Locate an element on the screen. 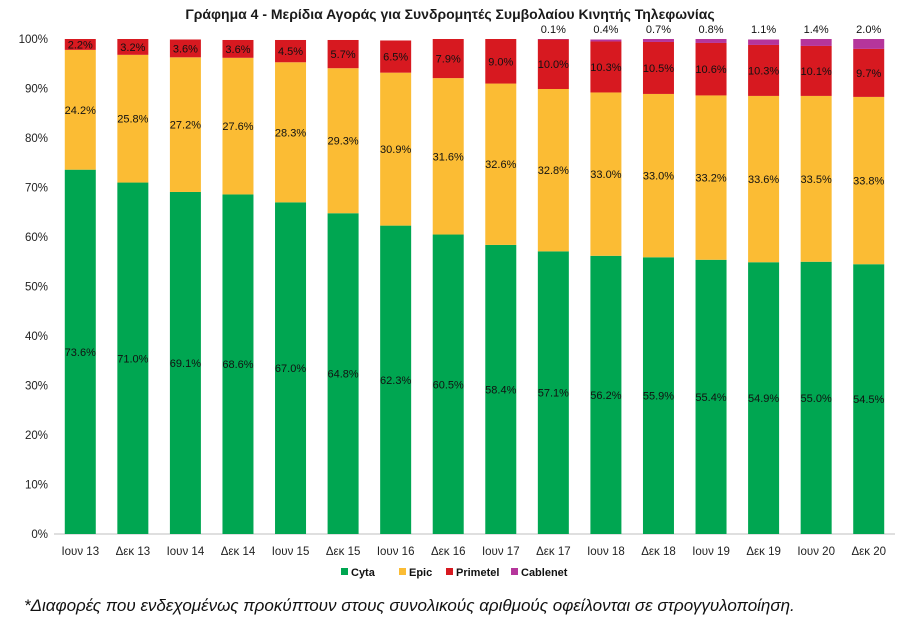 Image resolution: width=900 pixels, height=628 pixels. data-label-epic: 27.2% is located at coordinates (185, 126).